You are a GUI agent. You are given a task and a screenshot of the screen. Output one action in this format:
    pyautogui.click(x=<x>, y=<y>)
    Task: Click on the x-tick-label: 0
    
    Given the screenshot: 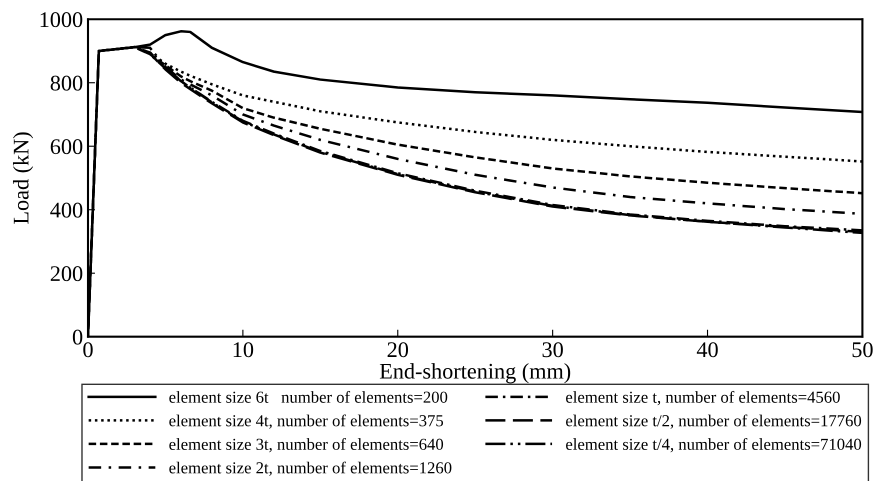 What is the action you would take?
    pyautogui.click(x=88, y=350)
    